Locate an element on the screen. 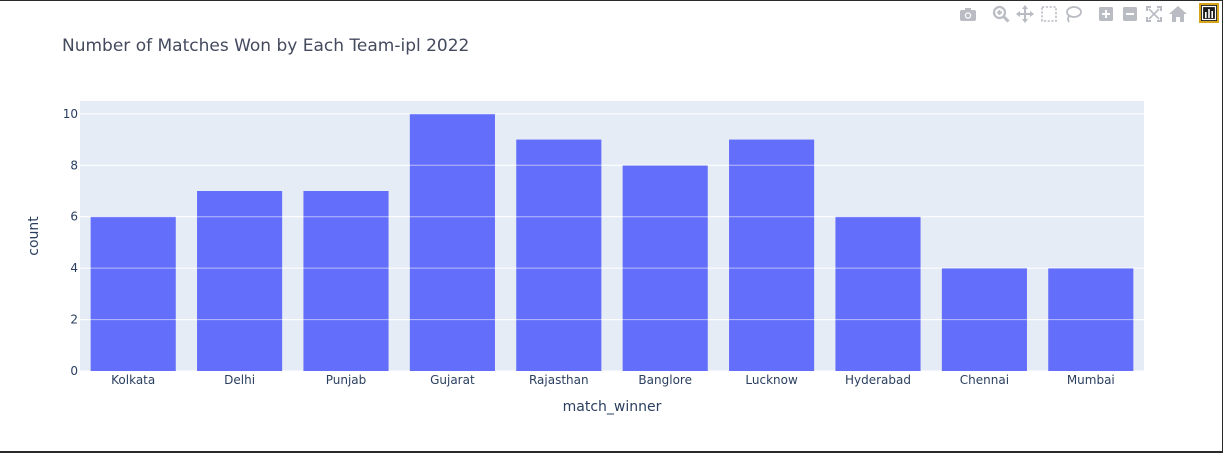  x-tick-label: Punjab is located at coordinates (346, 380).